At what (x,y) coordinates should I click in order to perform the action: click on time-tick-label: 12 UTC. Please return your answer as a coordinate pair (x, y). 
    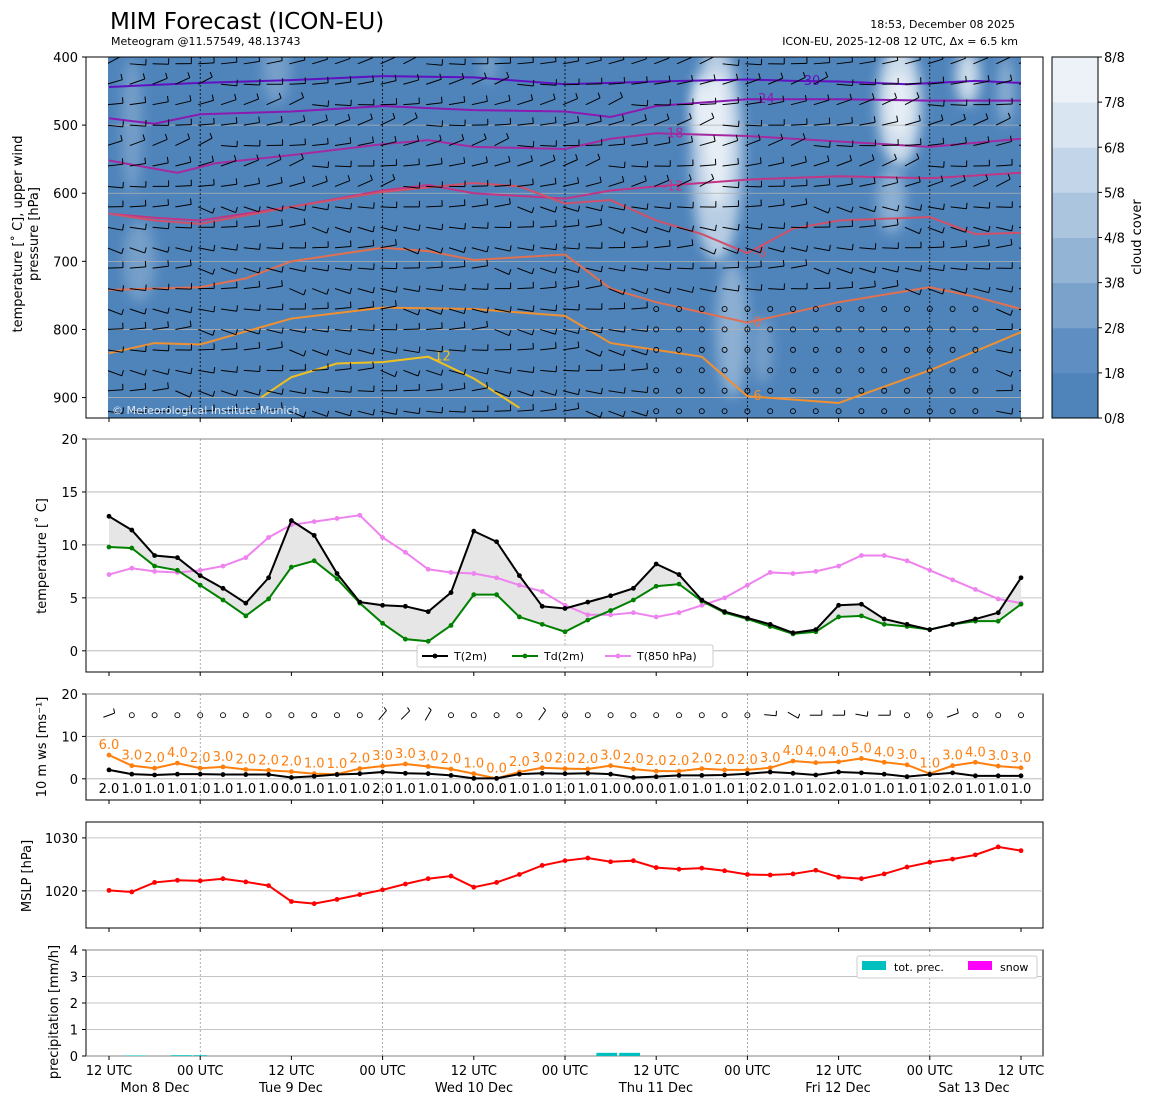
    Looking at the image, I should click on (838, 1071).